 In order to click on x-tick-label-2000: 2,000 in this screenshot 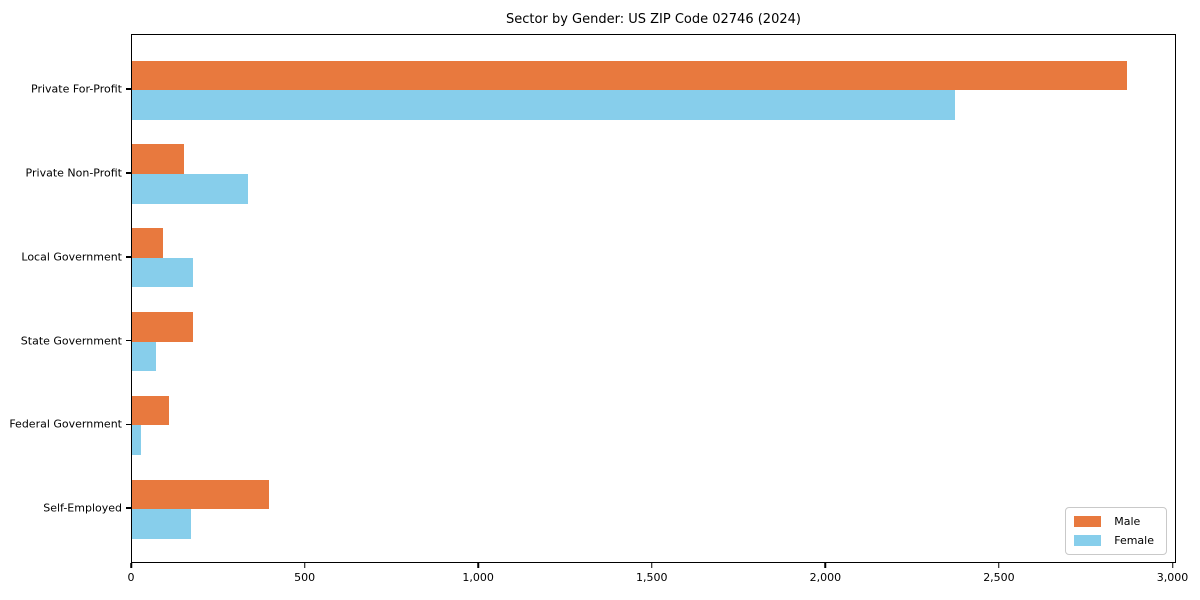, I will do `click(825, 577)`.